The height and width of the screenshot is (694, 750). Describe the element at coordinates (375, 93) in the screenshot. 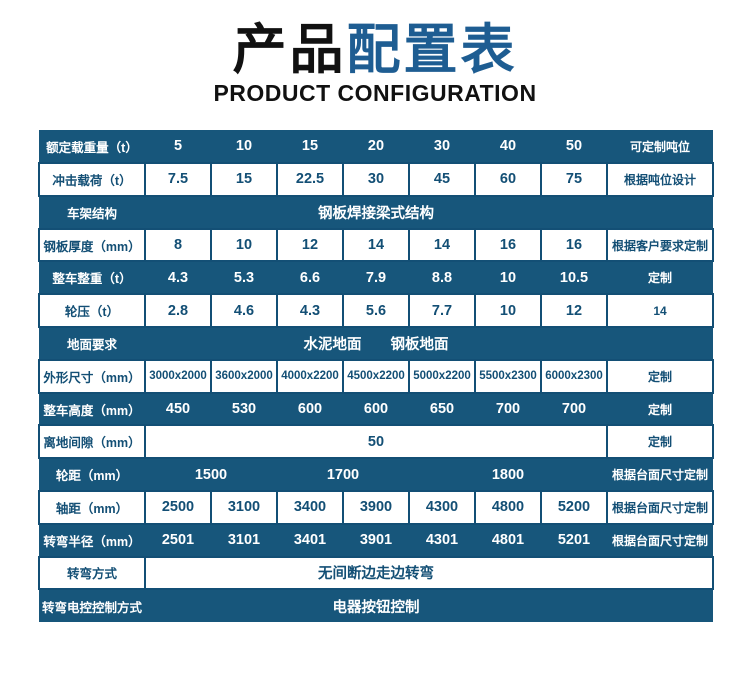

I see `page-subtitle: PRODUCT CONFIGURATION` at that location.